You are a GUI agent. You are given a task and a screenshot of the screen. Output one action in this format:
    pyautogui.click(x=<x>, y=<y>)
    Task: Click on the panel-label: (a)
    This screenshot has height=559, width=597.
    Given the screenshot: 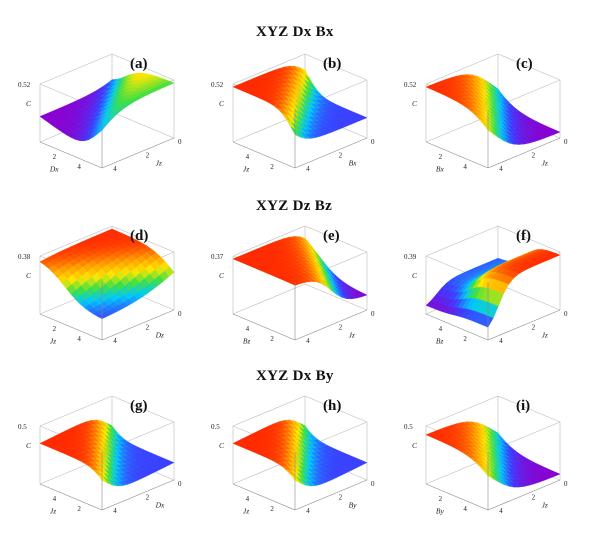 What is the action you would take?
    pyautogui.click(x=139, y=64)
    